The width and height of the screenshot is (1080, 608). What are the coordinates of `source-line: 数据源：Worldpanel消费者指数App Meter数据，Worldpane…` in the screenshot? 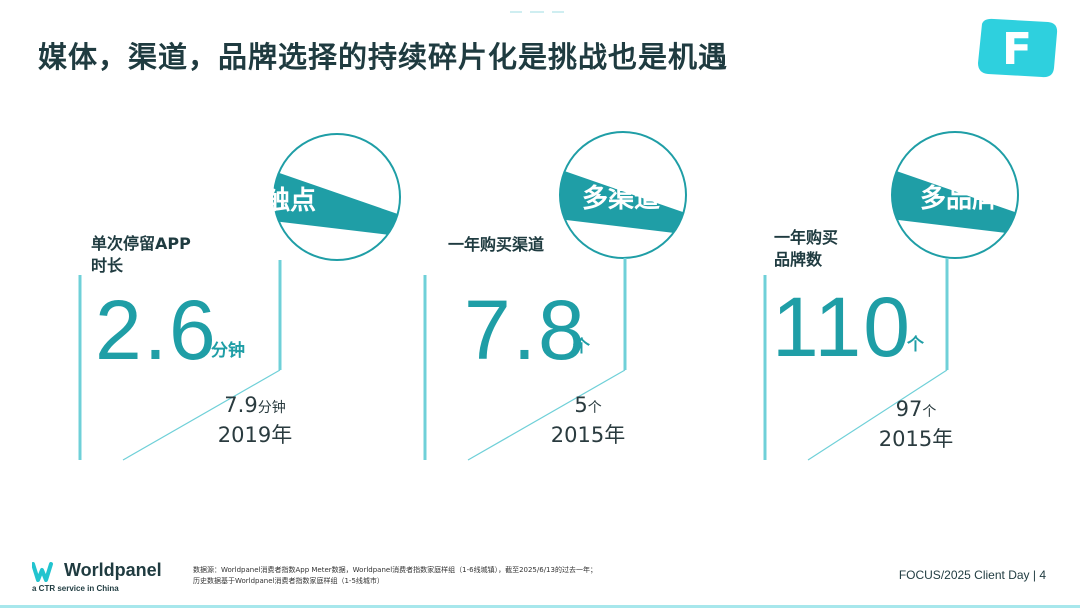 It's located at (395, 570).